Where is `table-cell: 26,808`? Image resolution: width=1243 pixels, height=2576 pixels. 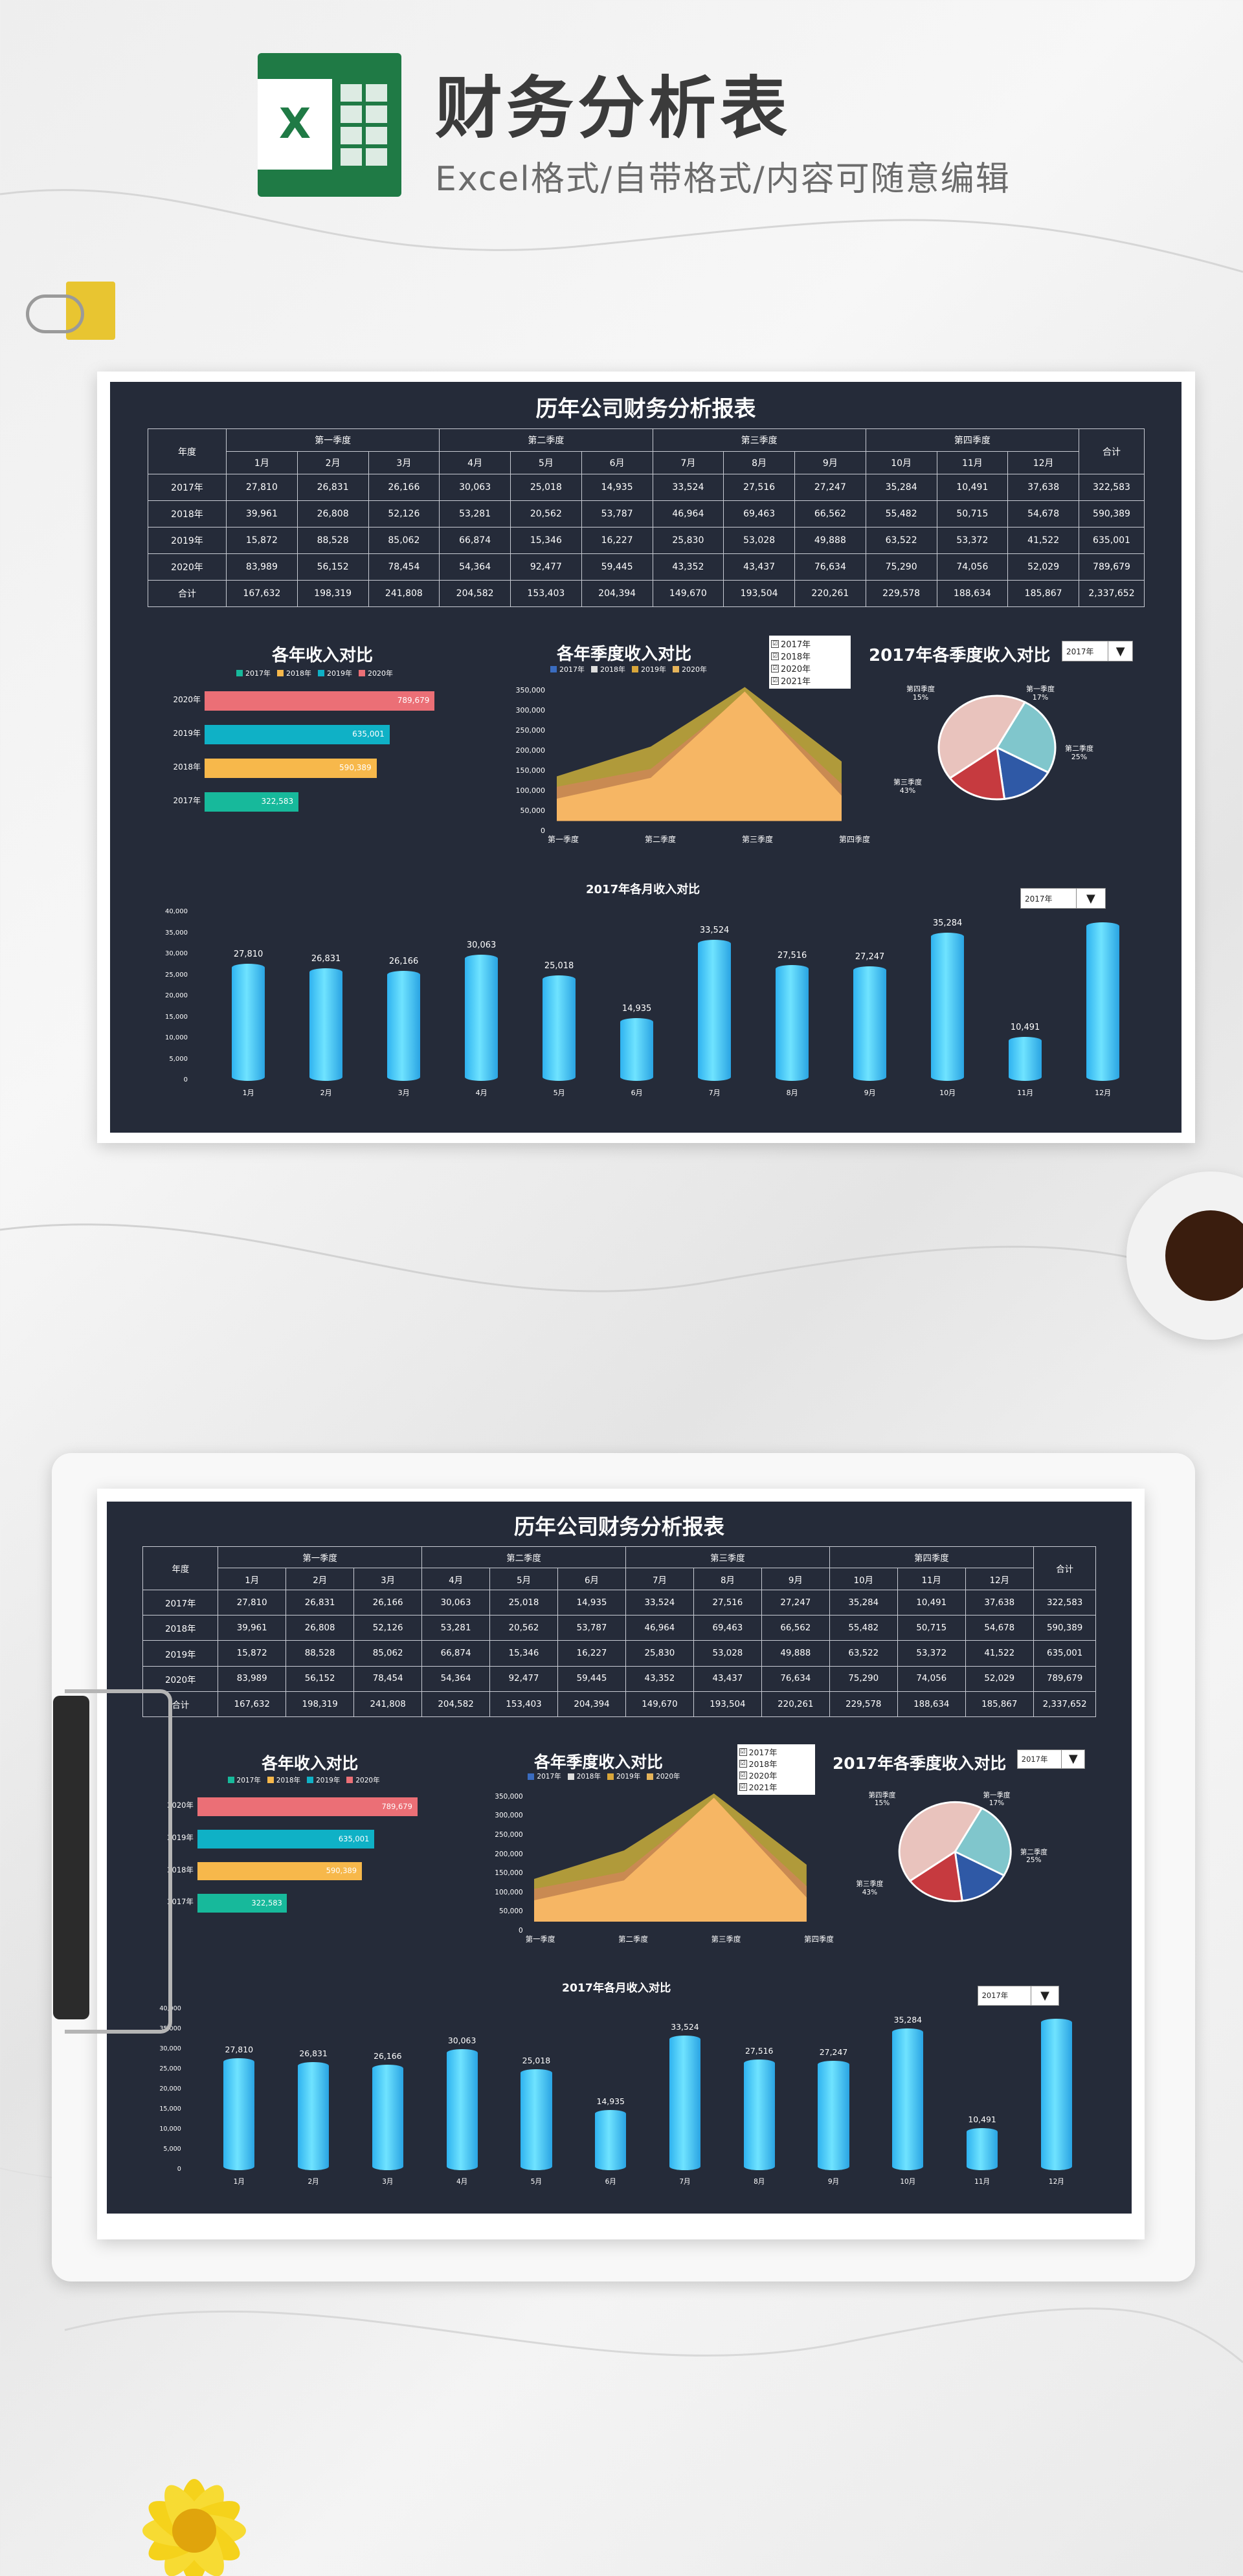
table-cell: 26,808 is located at coordinates (333, 513).